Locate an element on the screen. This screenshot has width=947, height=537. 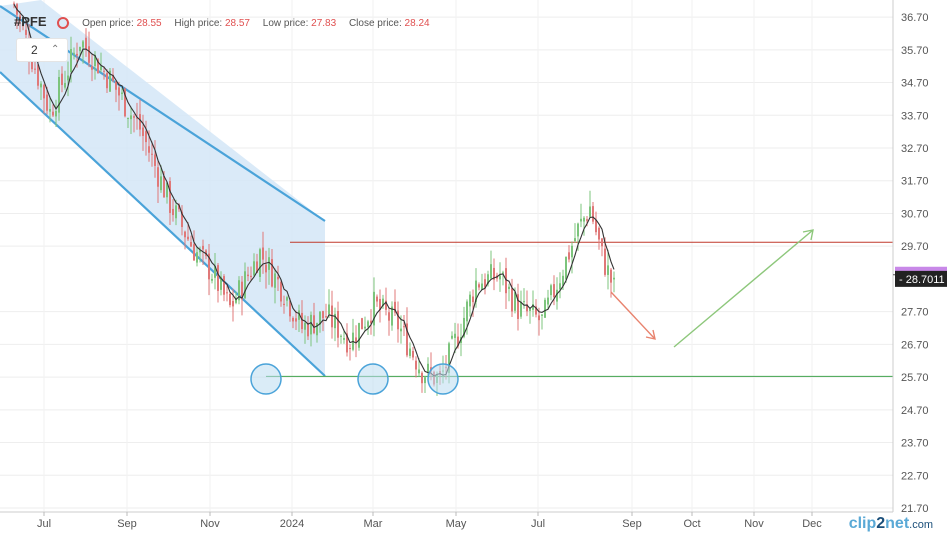
y-tick-label: 26.70 is located at coordinates (915, 345).